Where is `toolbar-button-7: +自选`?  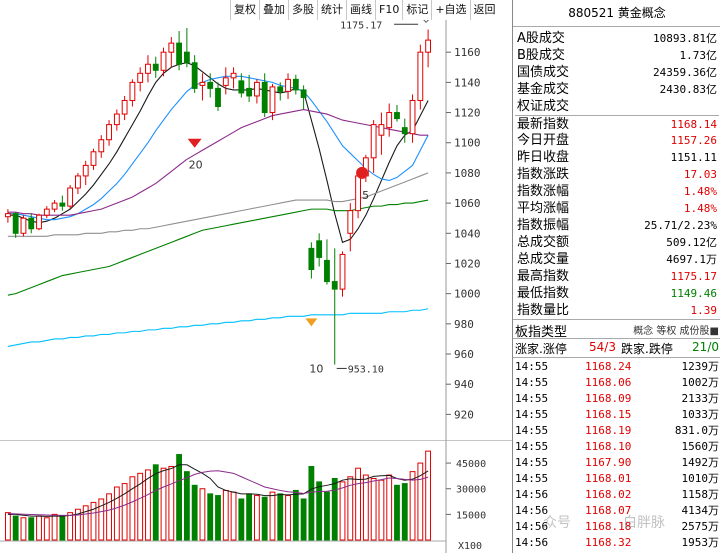 toolbar-button-7: +自选 is located at coordinates (450, 10).